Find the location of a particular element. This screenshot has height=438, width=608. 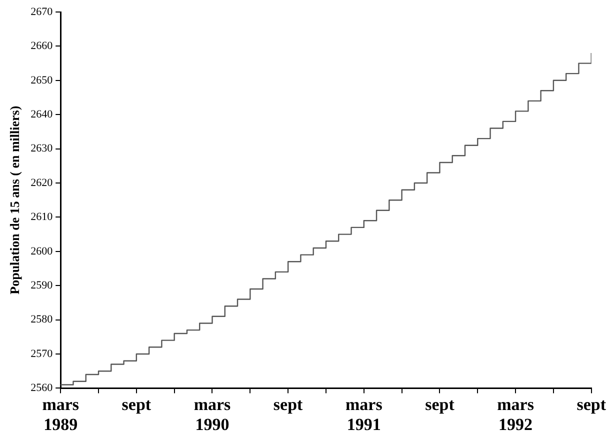

y-tick-label: 2600 is located at coordinates (42, 251).